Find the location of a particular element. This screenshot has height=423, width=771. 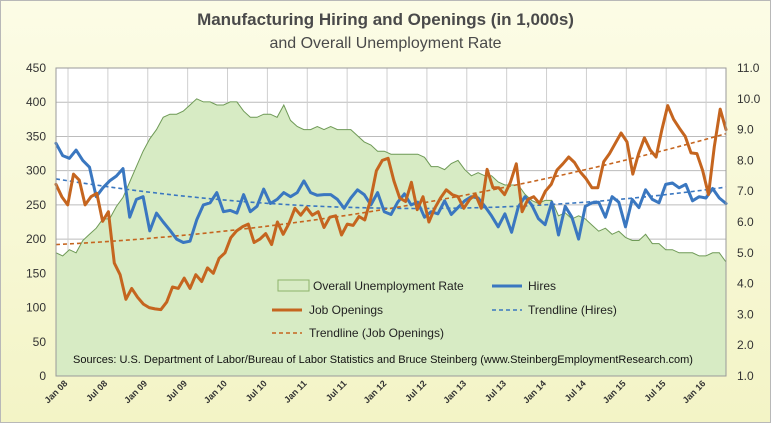

left-tick-label: 50 is located at coordinates (40, 342).